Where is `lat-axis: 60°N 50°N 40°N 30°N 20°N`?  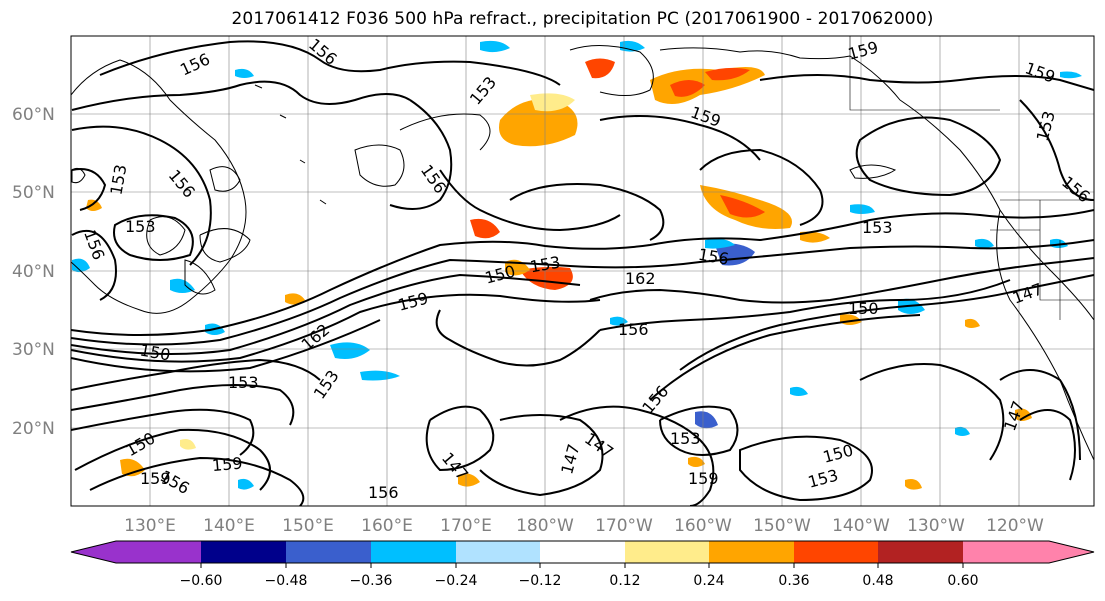
lat-axis: 60°N 50°N 40°N 30°N 20°N is located at coordinates (33, 272).